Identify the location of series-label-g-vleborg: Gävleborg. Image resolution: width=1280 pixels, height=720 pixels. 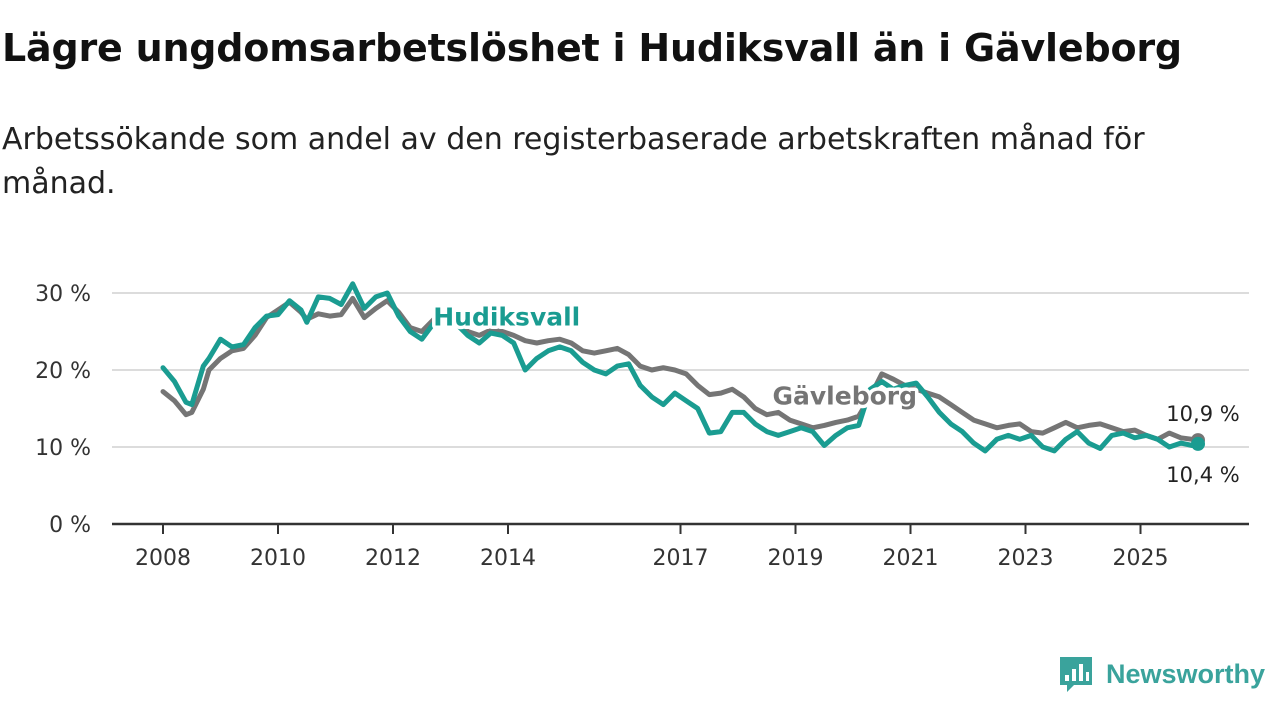
(845, 396).